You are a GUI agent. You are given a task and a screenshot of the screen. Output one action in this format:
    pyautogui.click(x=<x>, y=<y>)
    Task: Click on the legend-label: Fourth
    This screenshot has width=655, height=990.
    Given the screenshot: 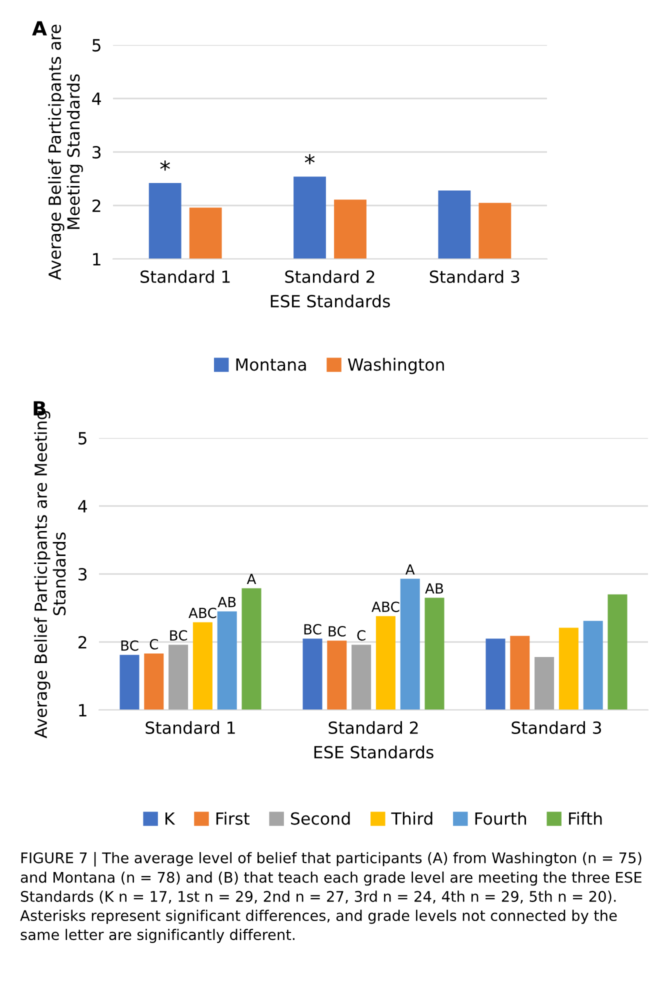 What is the action you would take?
    pyautogui.click(x=500, y=818)
    